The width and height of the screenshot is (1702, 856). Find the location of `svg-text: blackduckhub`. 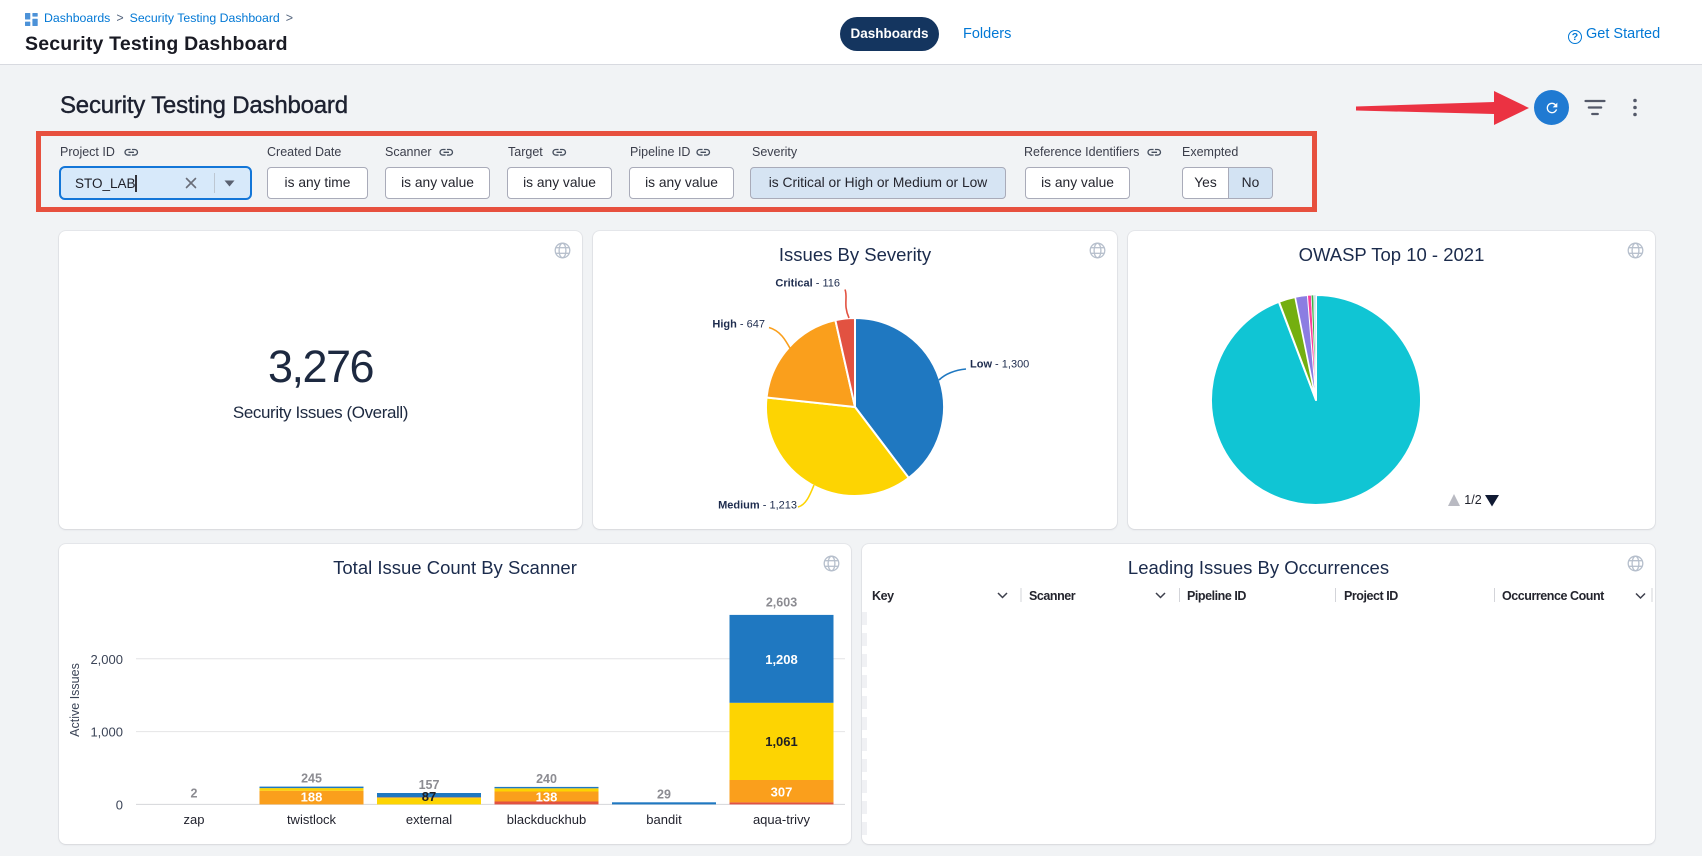

svg-text: blackduckhub is located at coordinates (547, 819).